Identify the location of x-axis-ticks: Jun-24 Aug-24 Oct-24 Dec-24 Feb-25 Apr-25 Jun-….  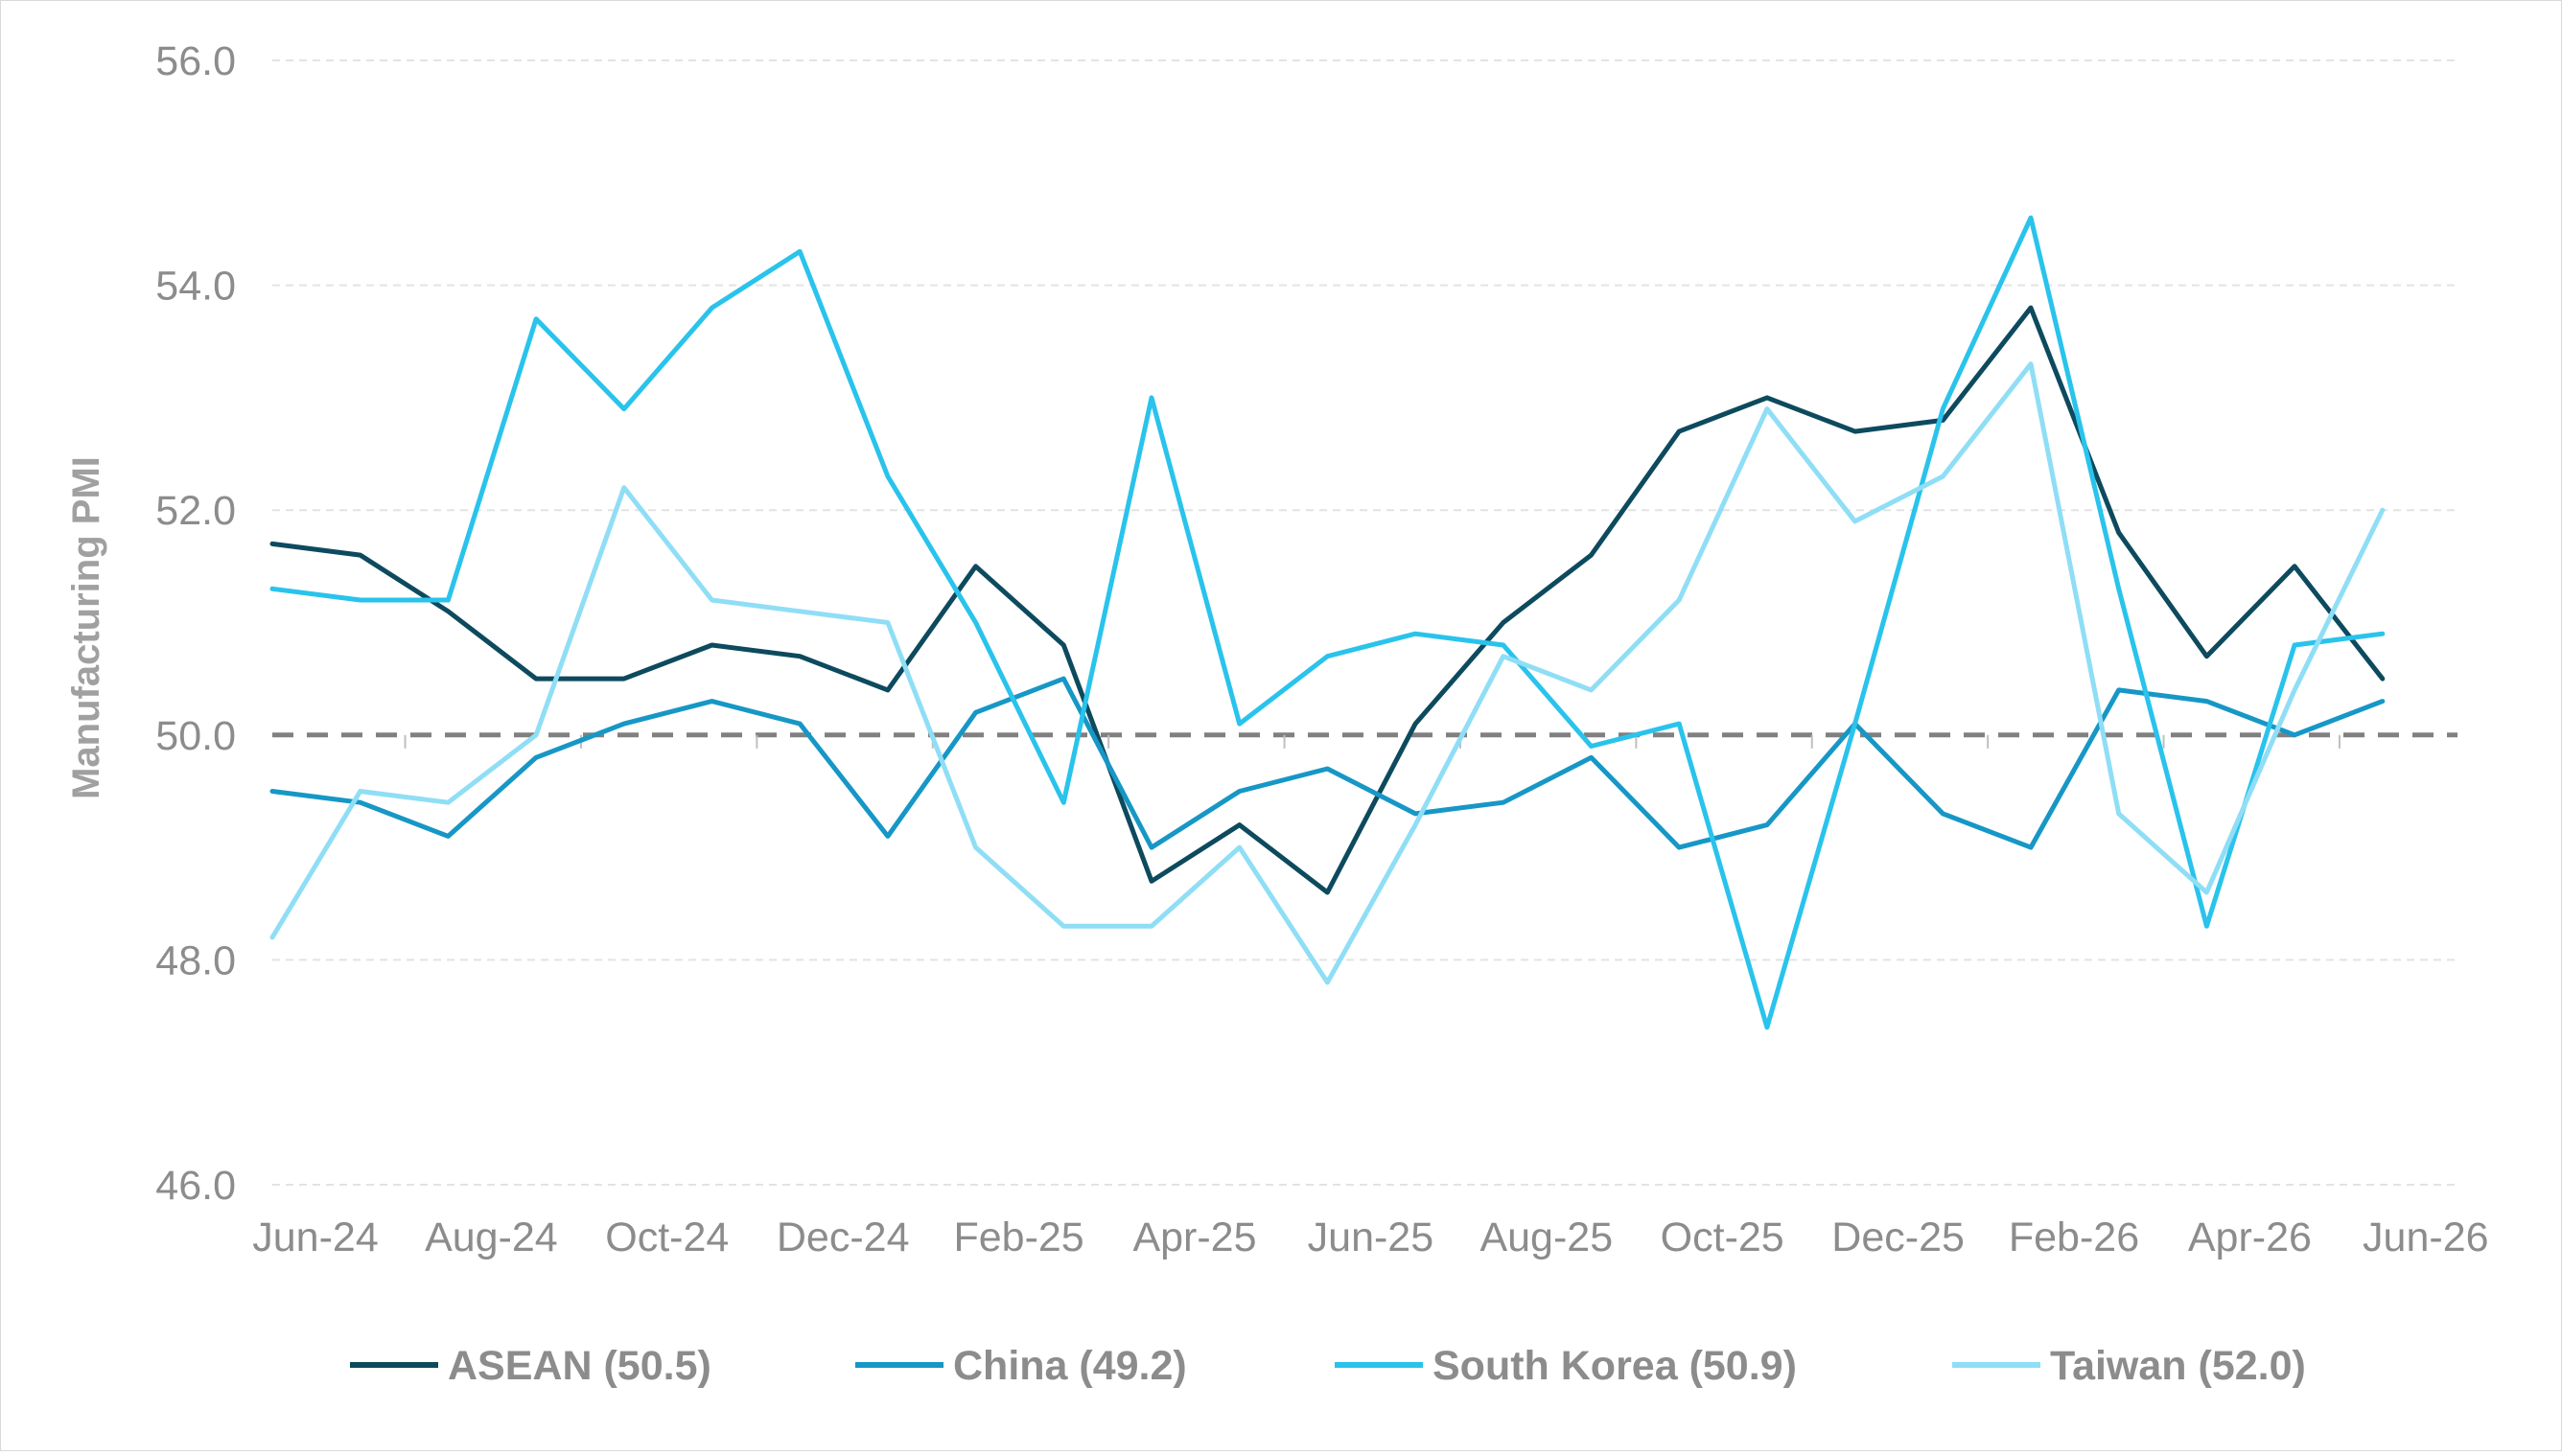
(1370, 1237).